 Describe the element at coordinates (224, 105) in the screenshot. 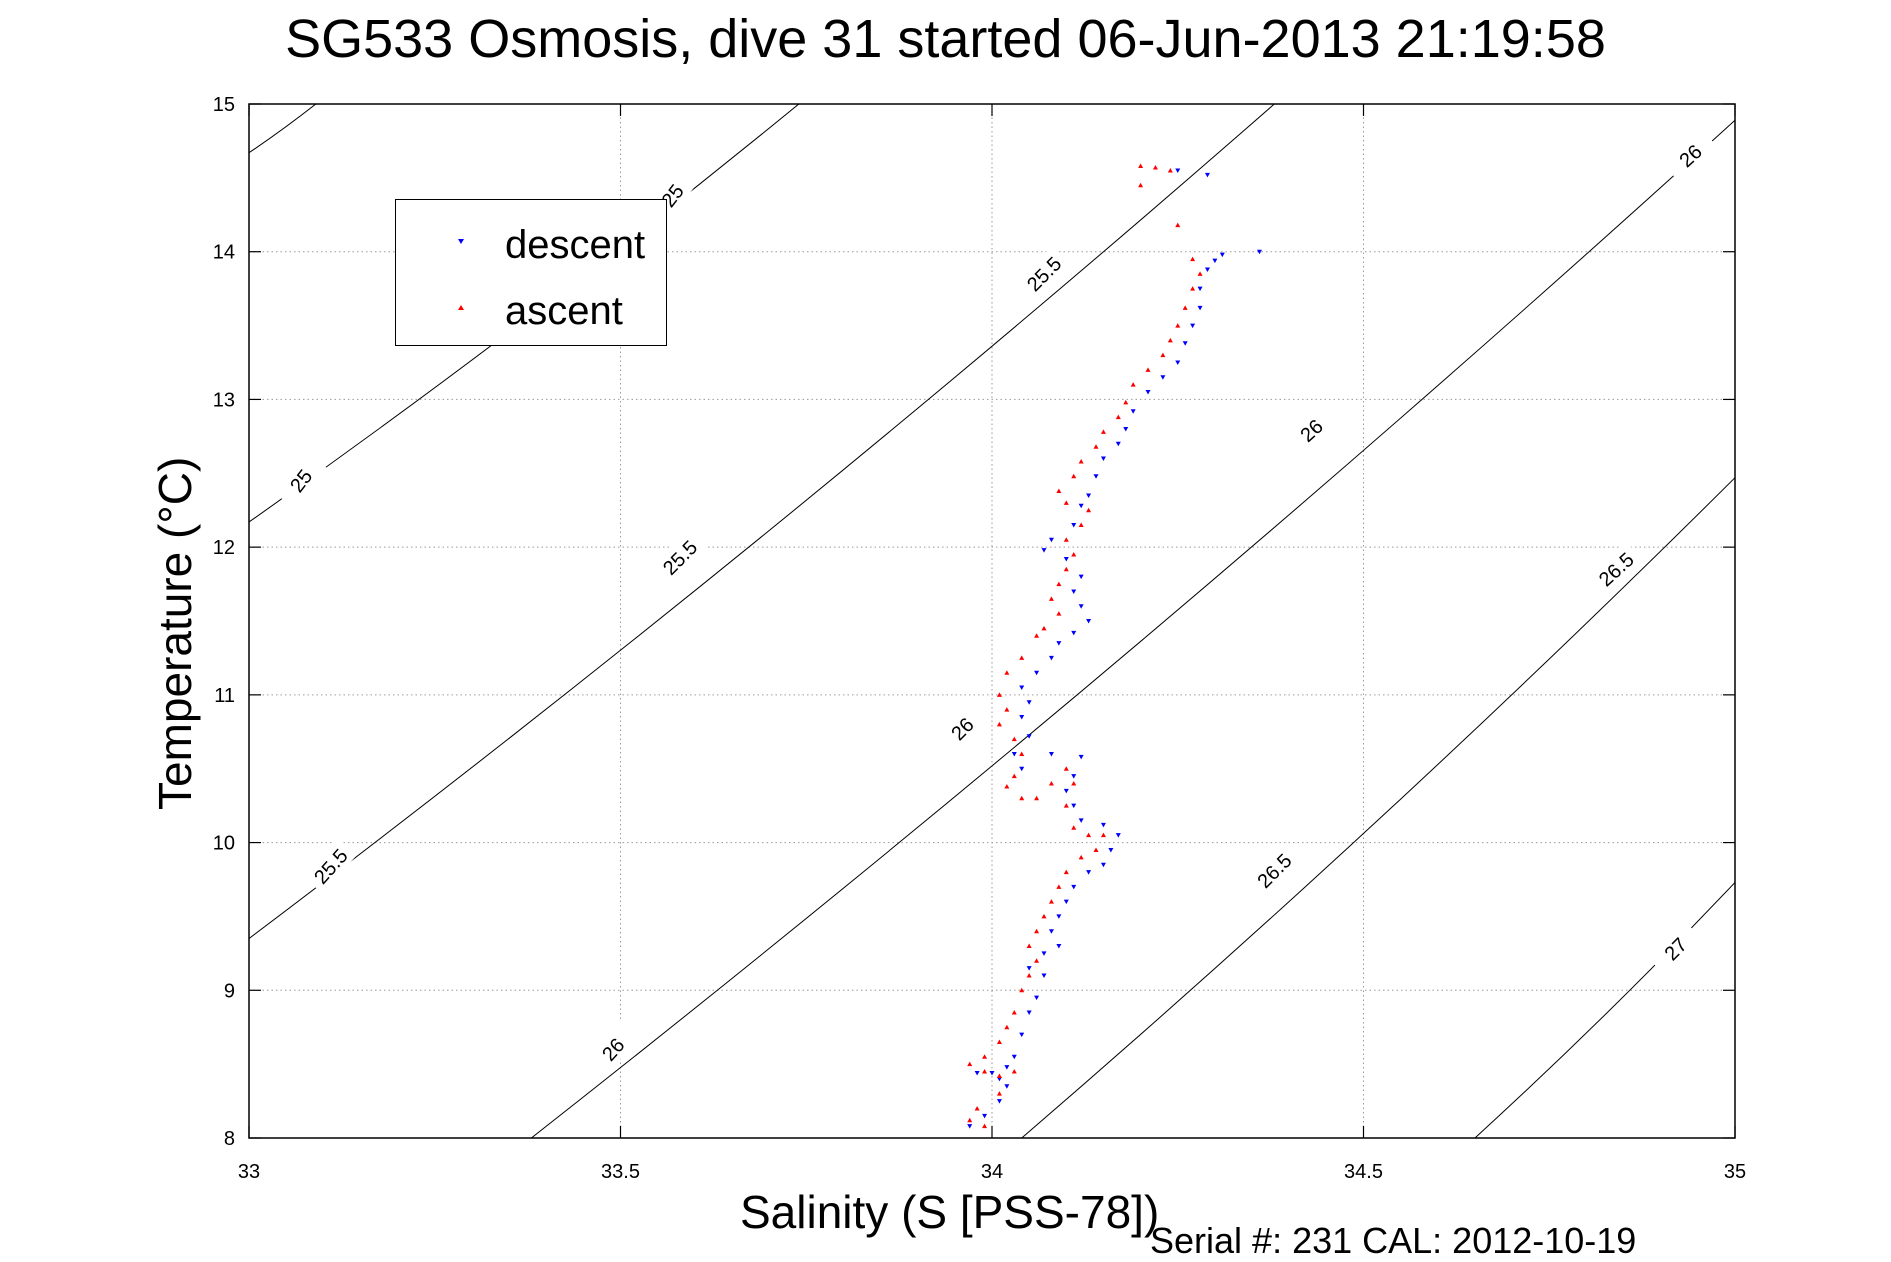

I see `y-tick-label: 15` at that location.